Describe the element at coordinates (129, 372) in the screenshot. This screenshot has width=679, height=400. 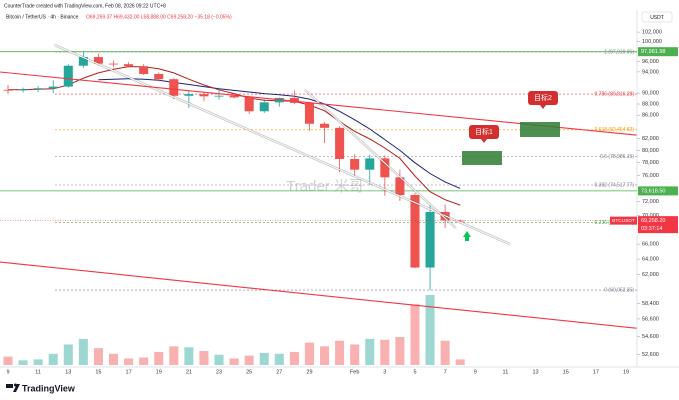
I see `x-tick-label: 17` at that location.